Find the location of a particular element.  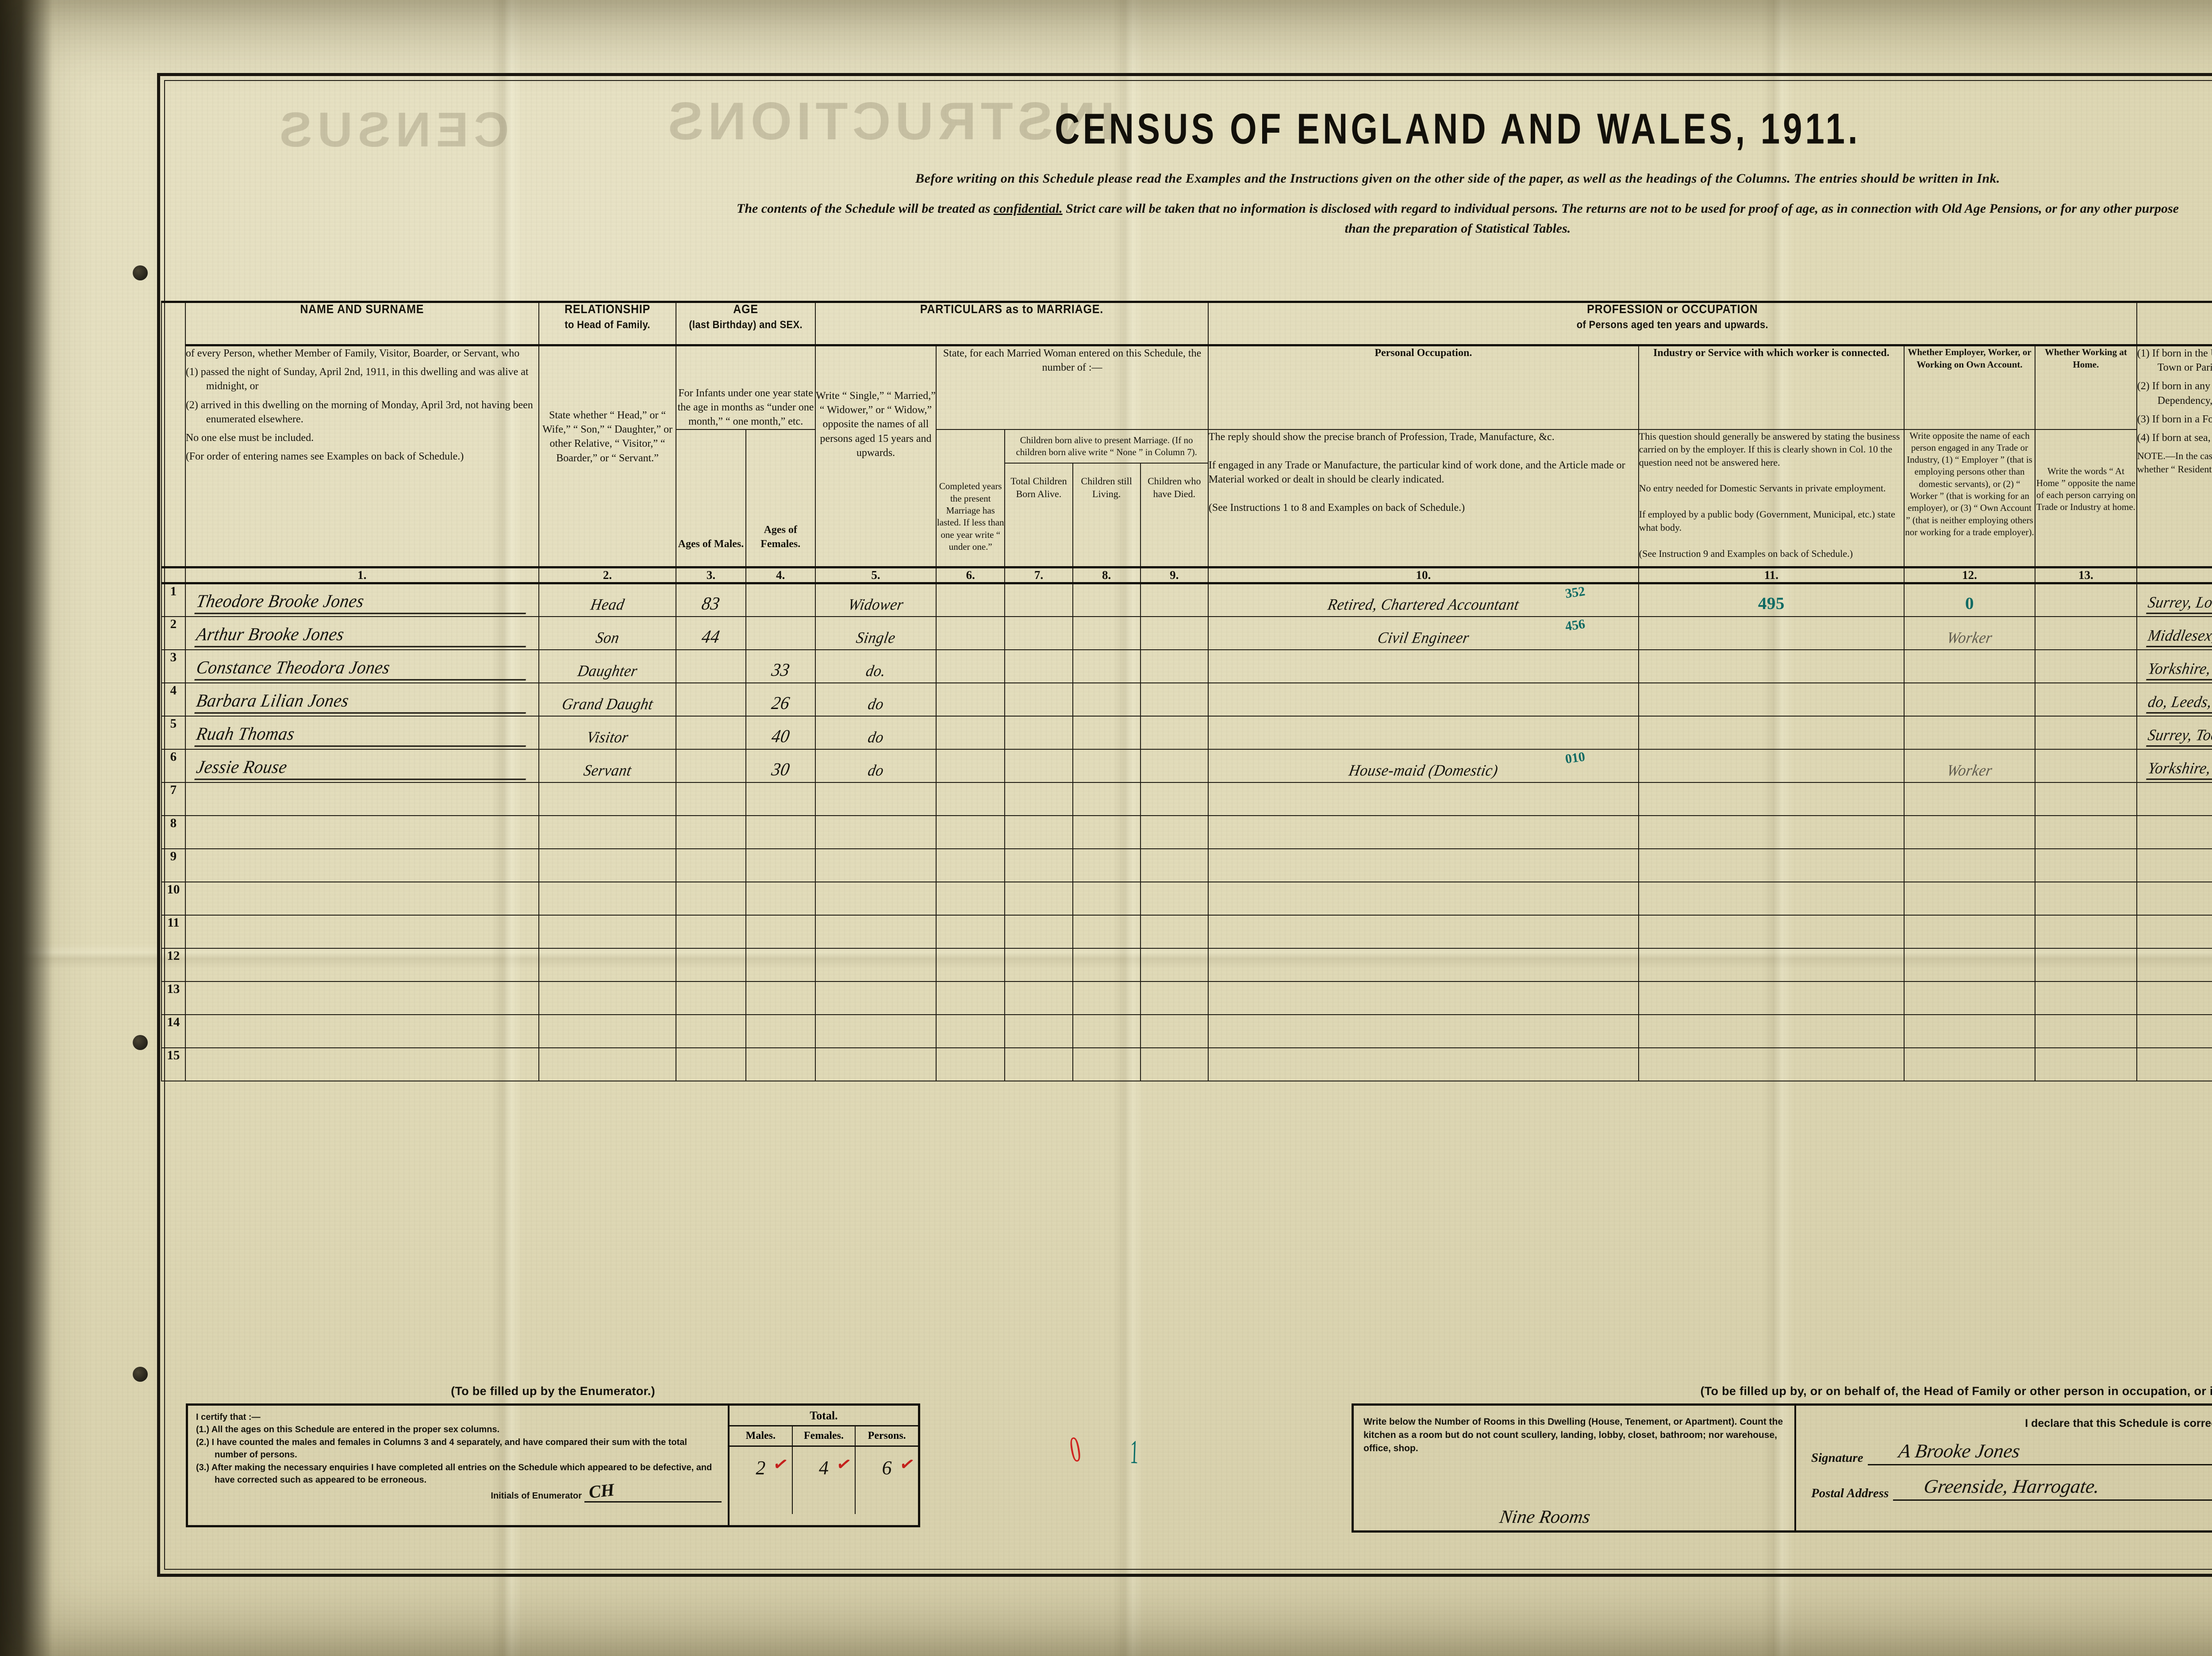

cell-birthplace: Yorkshire, Harrogate, is located at coordinates (2174, 666).